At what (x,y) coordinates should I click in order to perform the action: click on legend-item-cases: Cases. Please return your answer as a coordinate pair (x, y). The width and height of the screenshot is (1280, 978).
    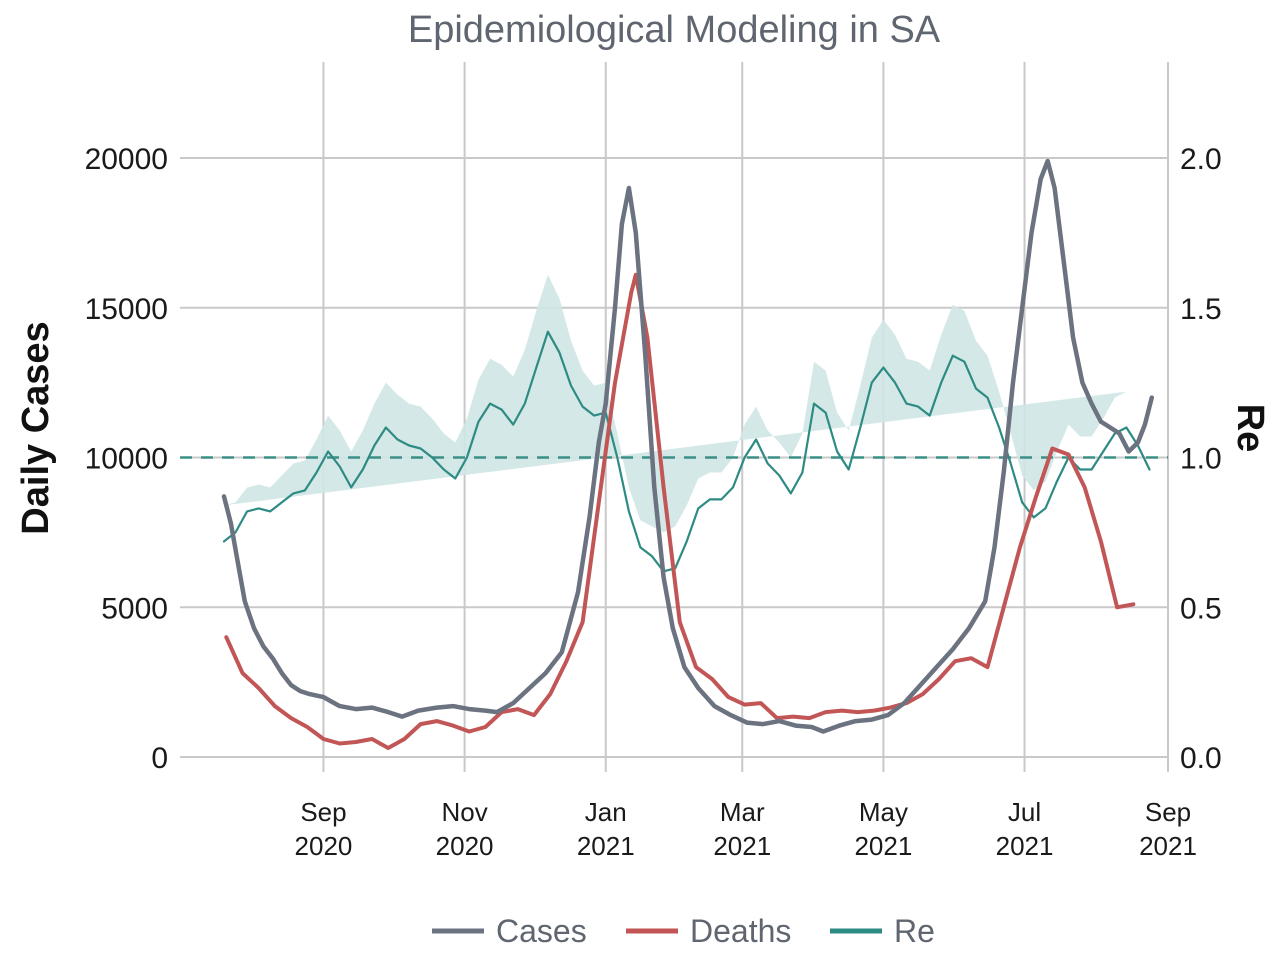
    Looking at the image, I should click on (509, 931).